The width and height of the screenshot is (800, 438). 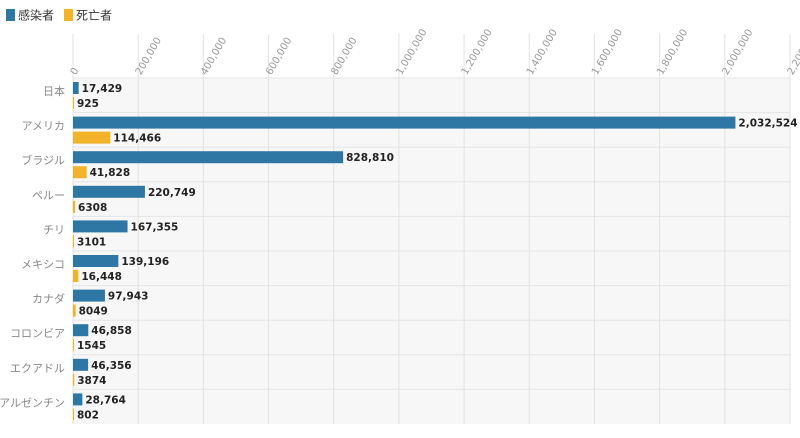 What do you see at coordinates (88, 415) in the screenshot?
I see `value-label: 802` at bounding box center [88, 415].